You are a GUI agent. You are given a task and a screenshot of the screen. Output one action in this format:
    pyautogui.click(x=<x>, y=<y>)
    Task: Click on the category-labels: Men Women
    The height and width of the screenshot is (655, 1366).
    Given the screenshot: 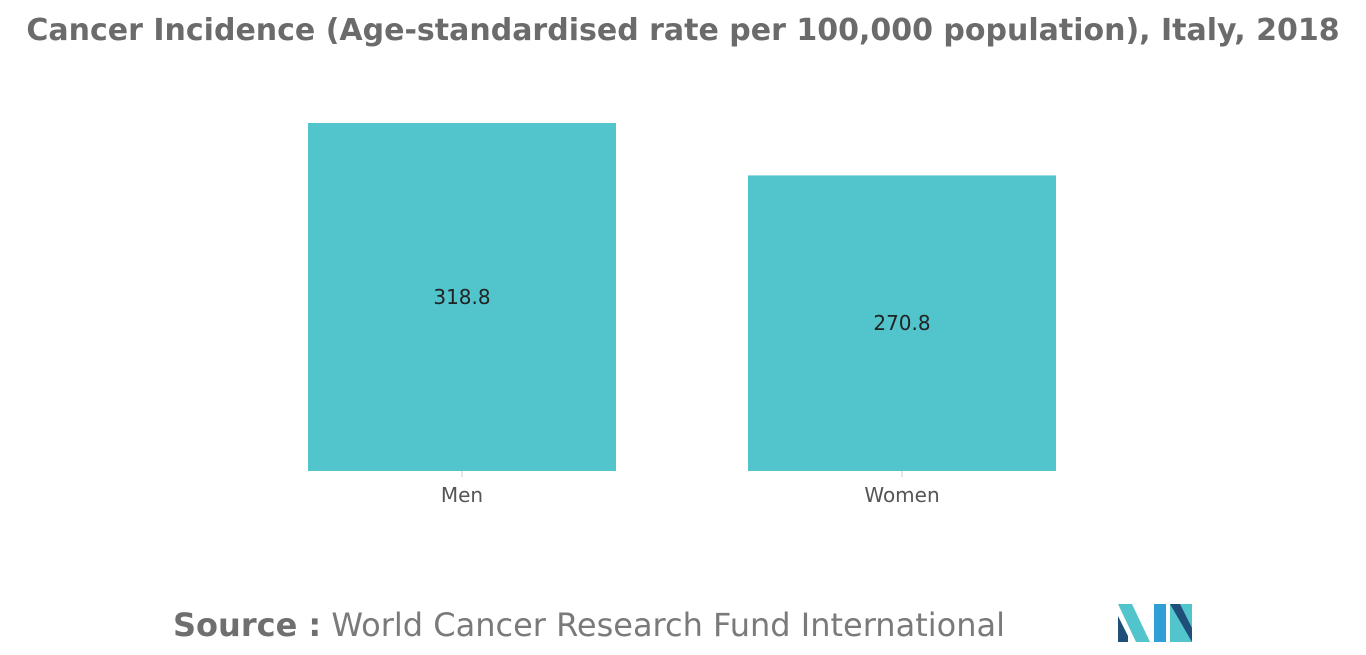 What is the action you would take?
    pyautogui.click(x=690, y=495)
    